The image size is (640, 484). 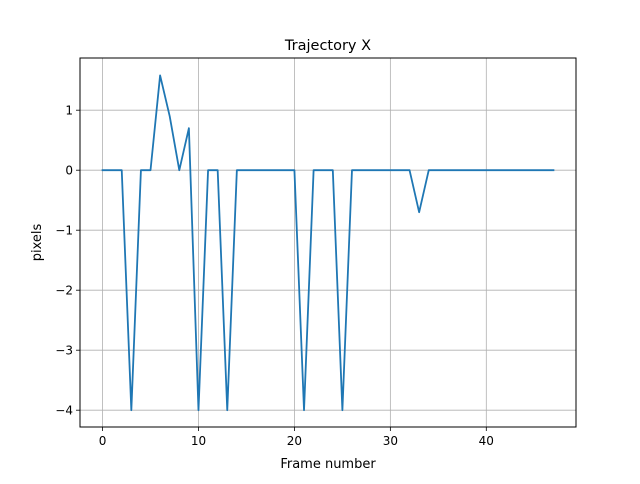 What do you see at coordinates (64, 351) in the screenshot?
I see `y-tick-label: −3` at bounding box center [64, 351].